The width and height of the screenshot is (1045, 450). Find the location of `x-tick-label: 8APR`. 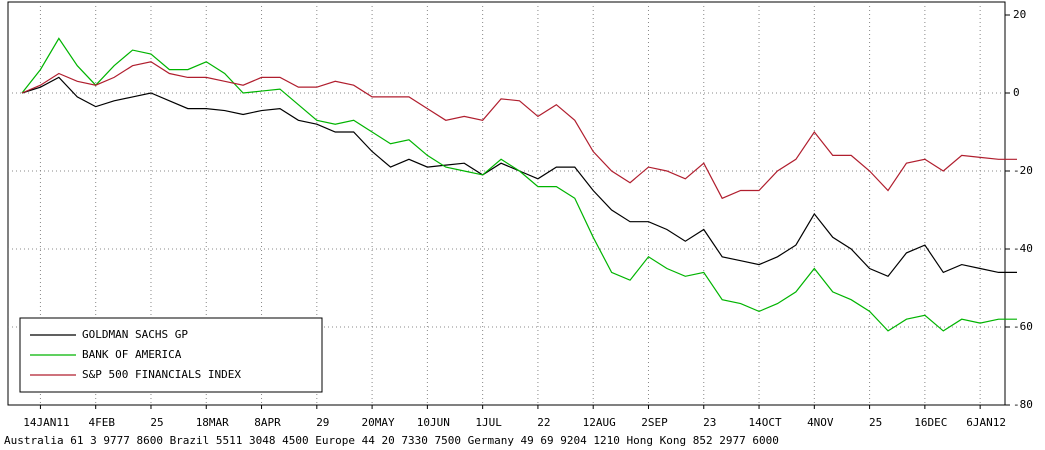

x-tick-label: 8APR is located at coordinates (267, 422).